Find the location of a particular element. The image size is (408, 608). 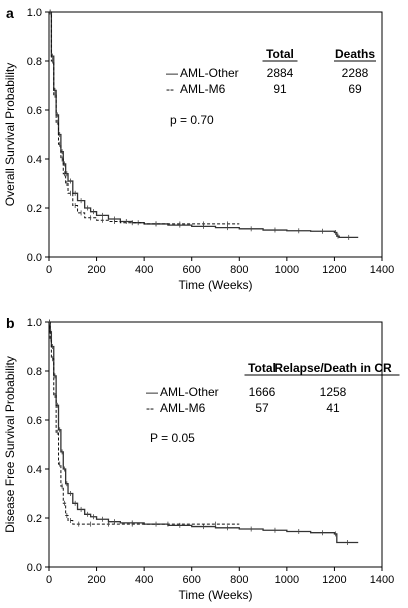

legend-header-events: Relapse/Death in CR is located at coordinates (333, 368).